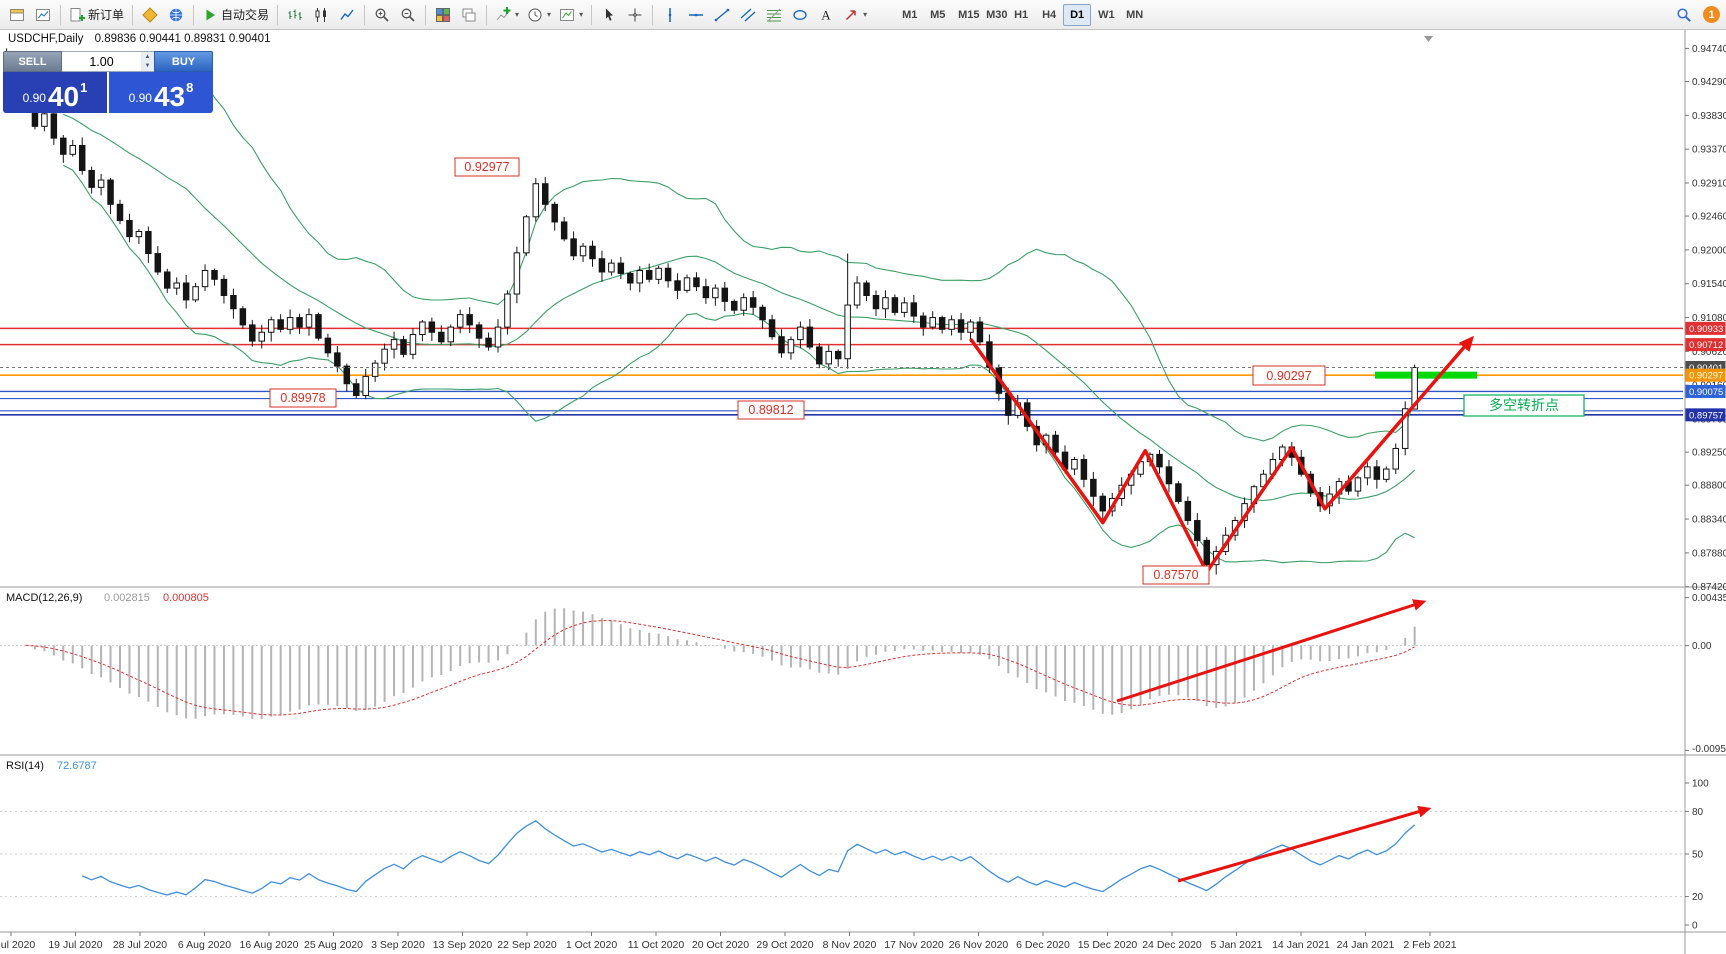 This screenshot has height=954, width=1726. What do you see at coordinates (1049, 15) in the screenshot?
I see `timeframe-h4-button: H4` at bounding box center [1049, 15].